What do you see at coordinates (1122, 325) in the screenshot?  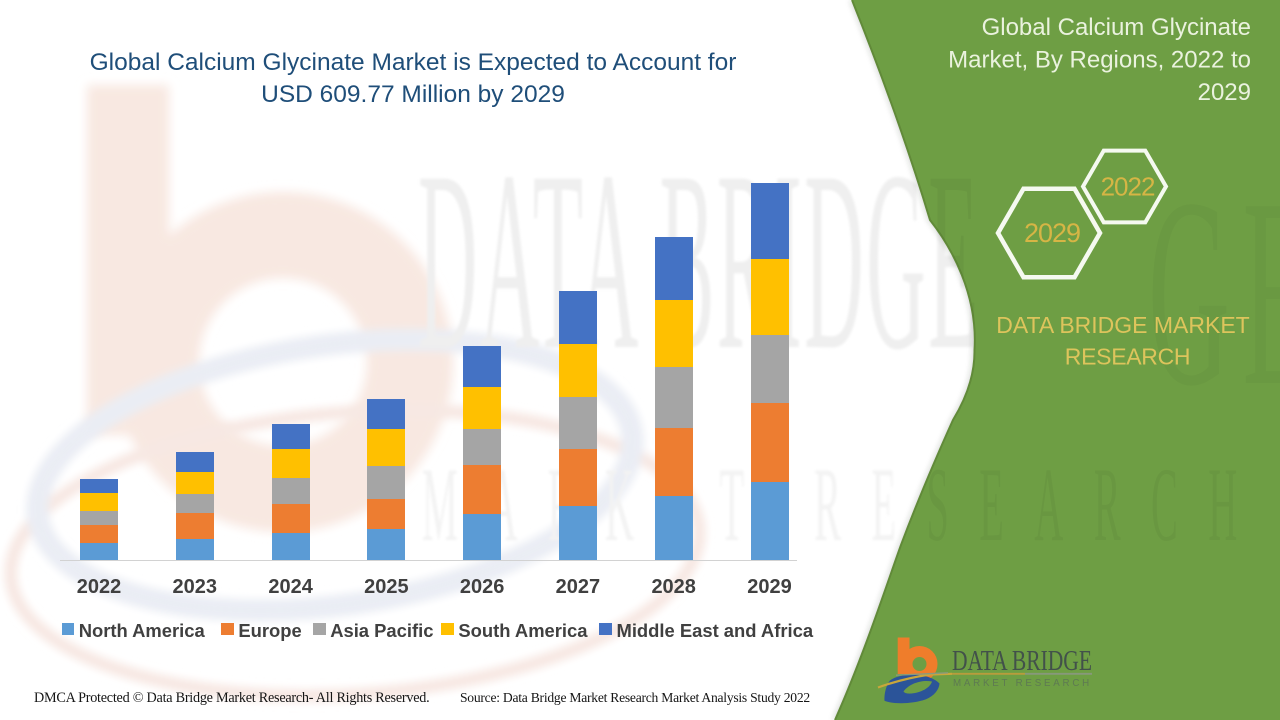 I see `svg-text: DATA BRIDGE MARKET` at bounding box center [1122, 325].